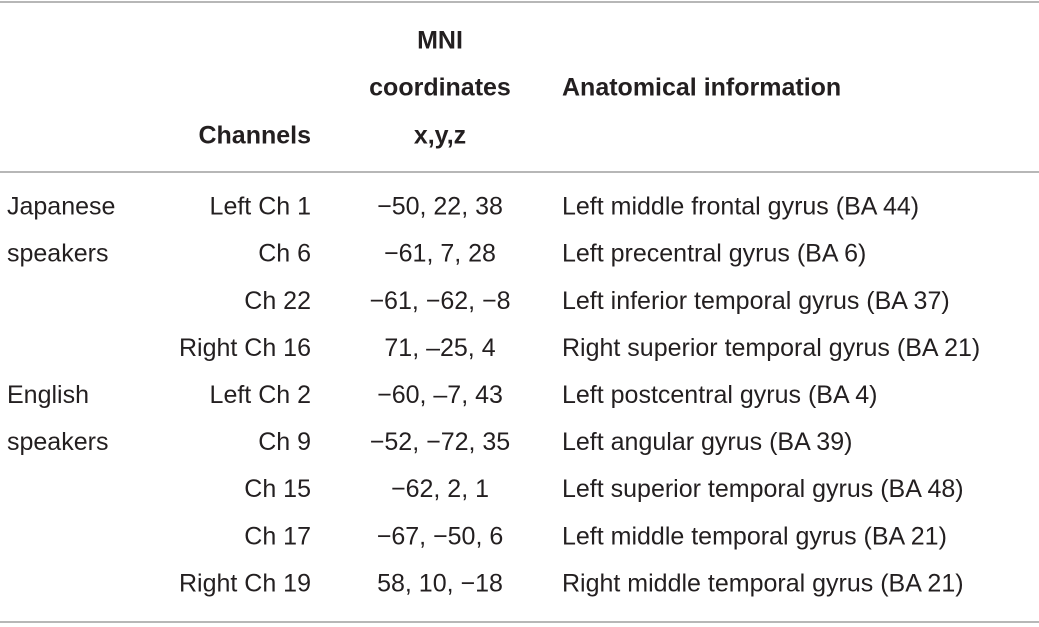 The height and width of the screenshot is (627, 1039). Describe the element at coordinates (440, 536) in the screenshot. I see `coordinates-cell: −67, −50, 6` at that location.